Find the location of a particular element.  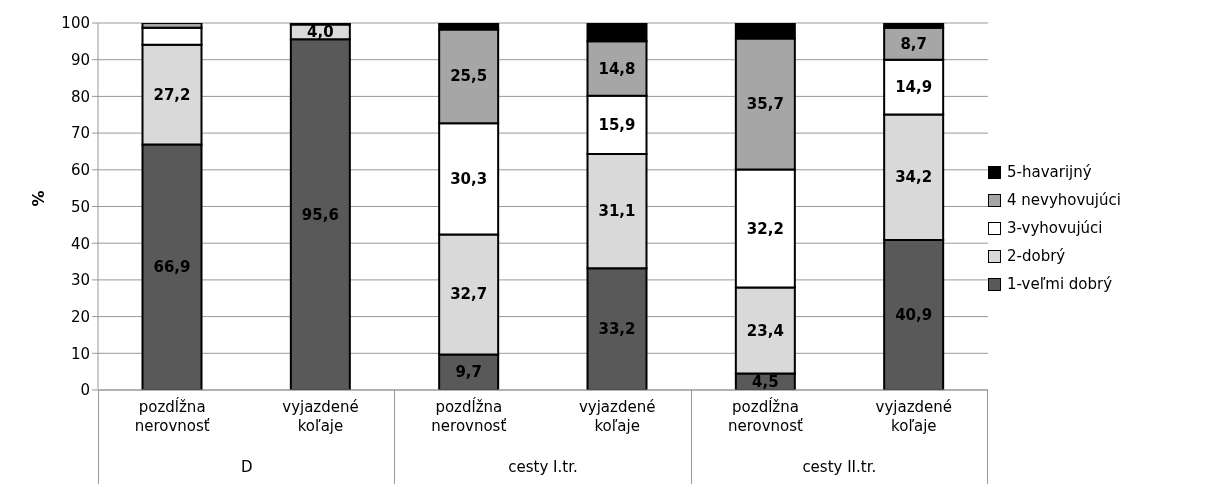

data-label: 4,5 is located at coordinates (765, 381).